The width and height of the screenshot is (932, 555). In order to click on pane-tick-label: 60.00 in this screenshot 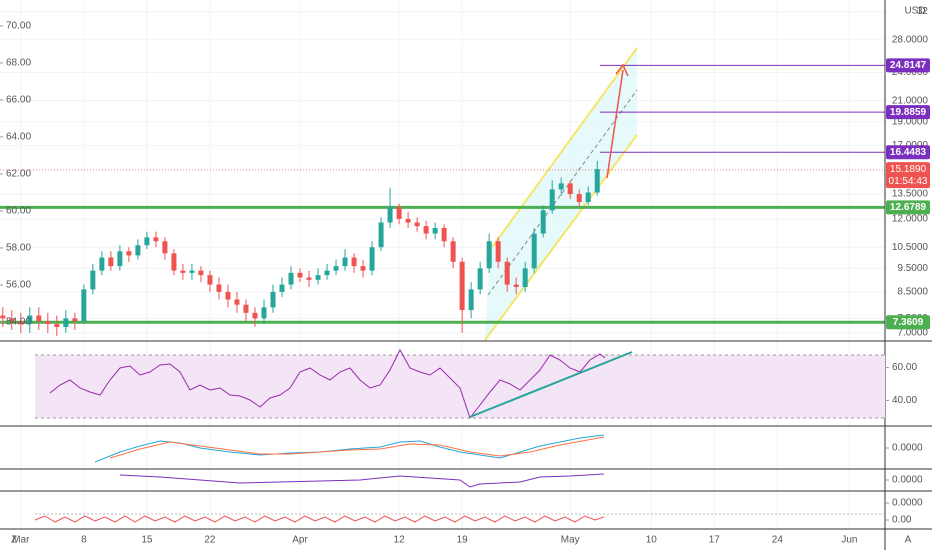, I will do `click(904, 367)`.